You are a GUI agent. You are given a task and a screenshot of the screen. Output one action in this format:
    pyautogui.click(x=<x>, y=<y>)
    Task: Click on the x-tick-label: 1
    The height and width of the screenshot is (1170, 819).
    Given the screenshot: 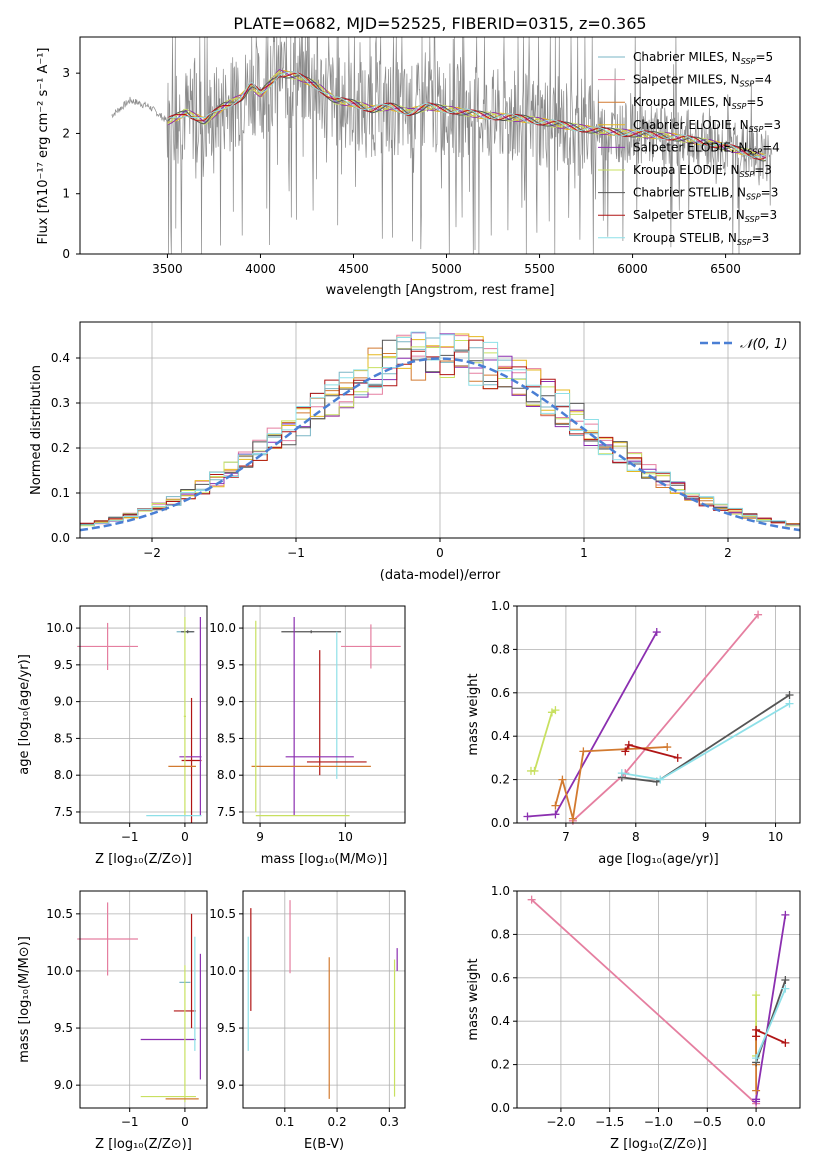 What is the action you would take?
    pyautogui.click(x=584, y=553)
    